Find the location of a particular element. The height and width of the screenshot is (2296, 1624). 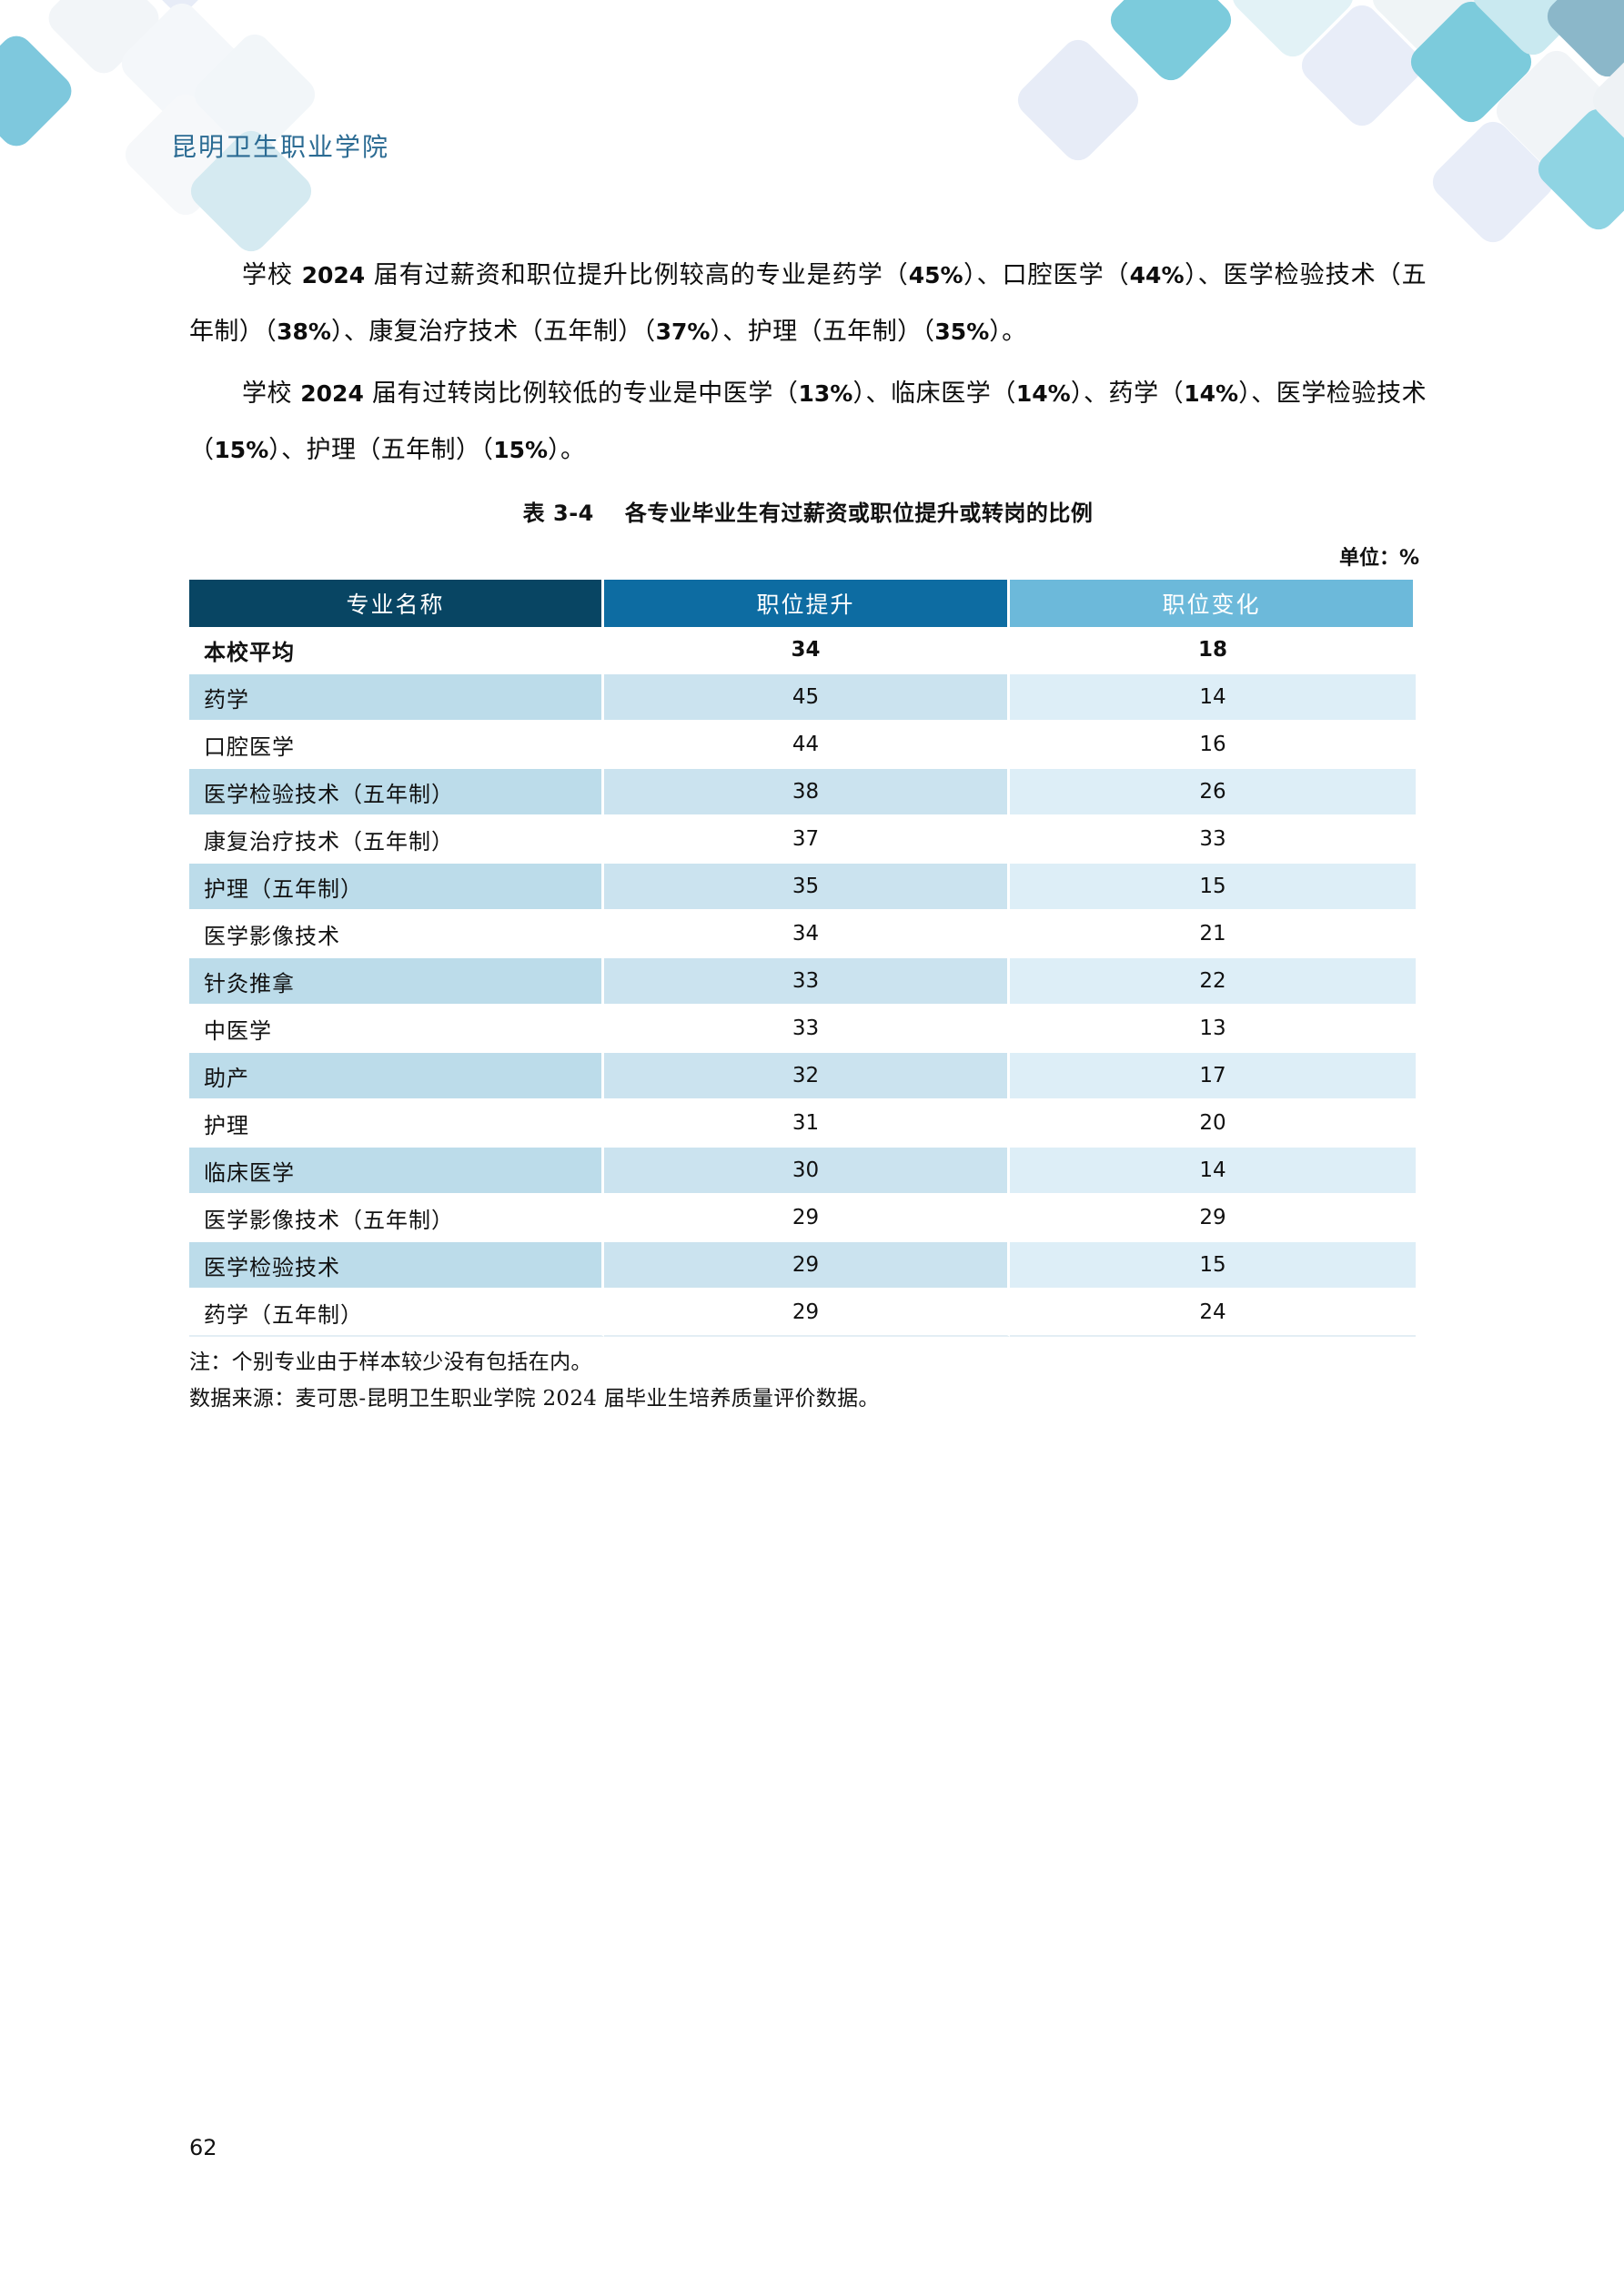

cell-promotion: 32 is located at coordinates (807, 1077).